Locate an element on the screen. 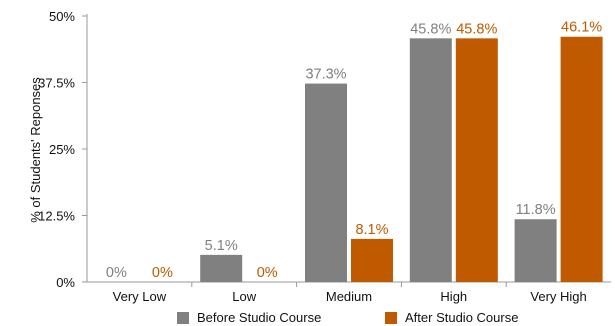 Image resolution: width=615 pixels, height=326 pixels. legend: Before Studio Course After Studio Course is located at coordinates (347, 317).